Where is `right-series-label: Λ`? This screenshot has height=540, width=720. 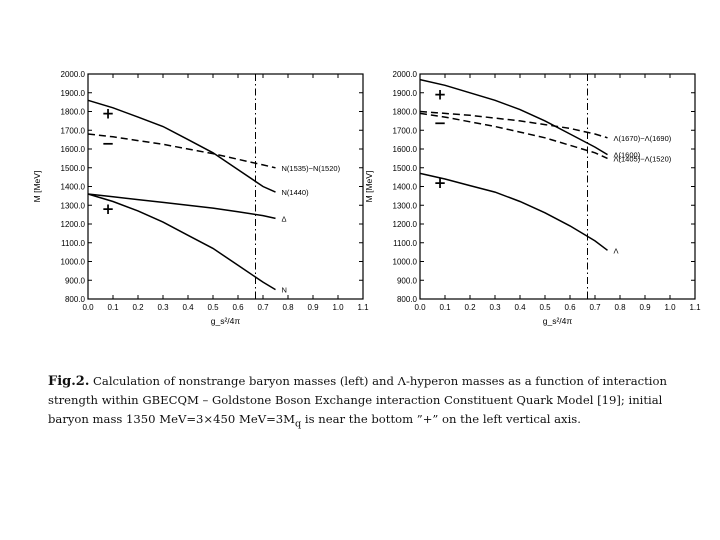
right-series-label: Λ is located at coordinates (616, 250).